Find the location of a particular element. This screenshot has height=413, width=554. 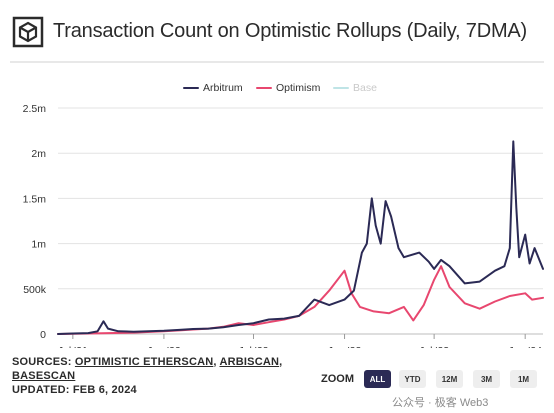

legend-item-arbitrum: Arbitrum is located at coordinates (213, 88).